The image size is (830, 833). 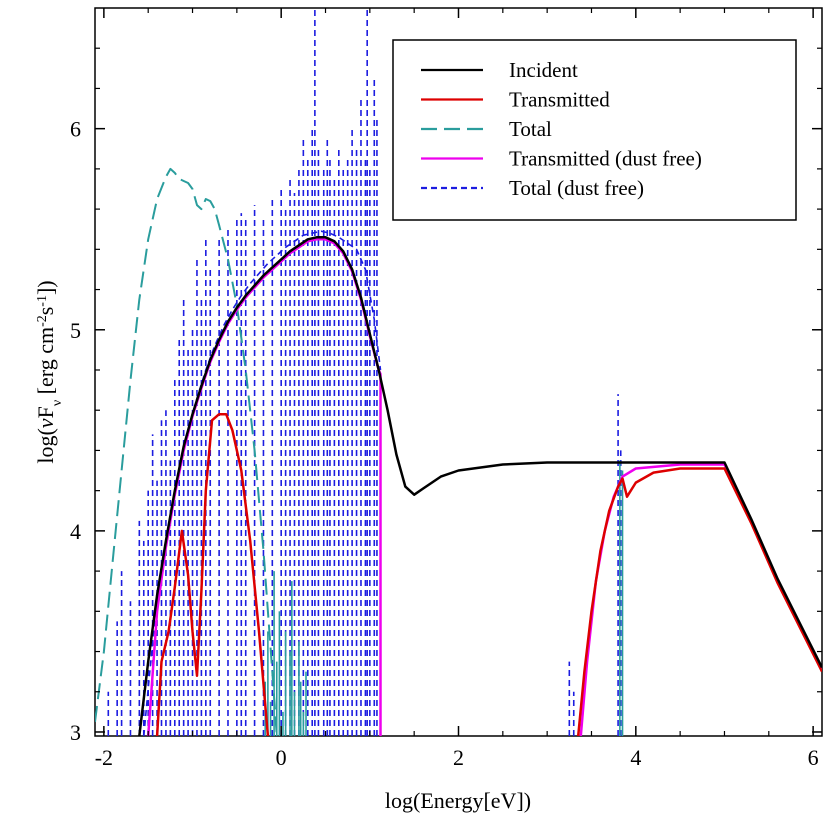 What do you see at coordinates (458, 800) in the screenshot?
I see `x-axis-title: log(Energy[eV])` at bounding box center [458, 800].